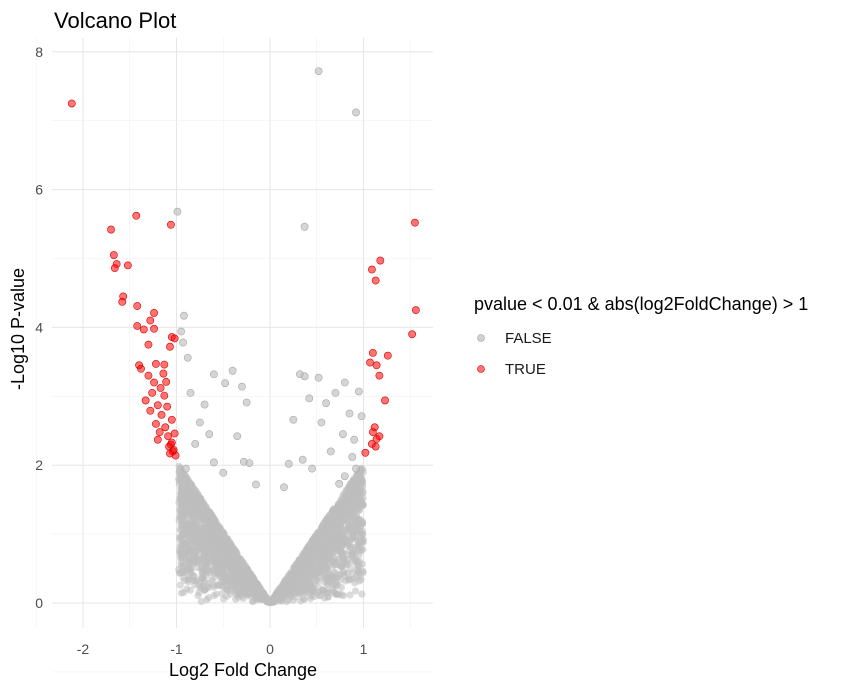  What do you see at coordinates (641, 304) in the screenshot?
I see `legend-title: pvalue < 0.01 & abs(log2FoldChange) > 1` at bounding box center [641, 304].